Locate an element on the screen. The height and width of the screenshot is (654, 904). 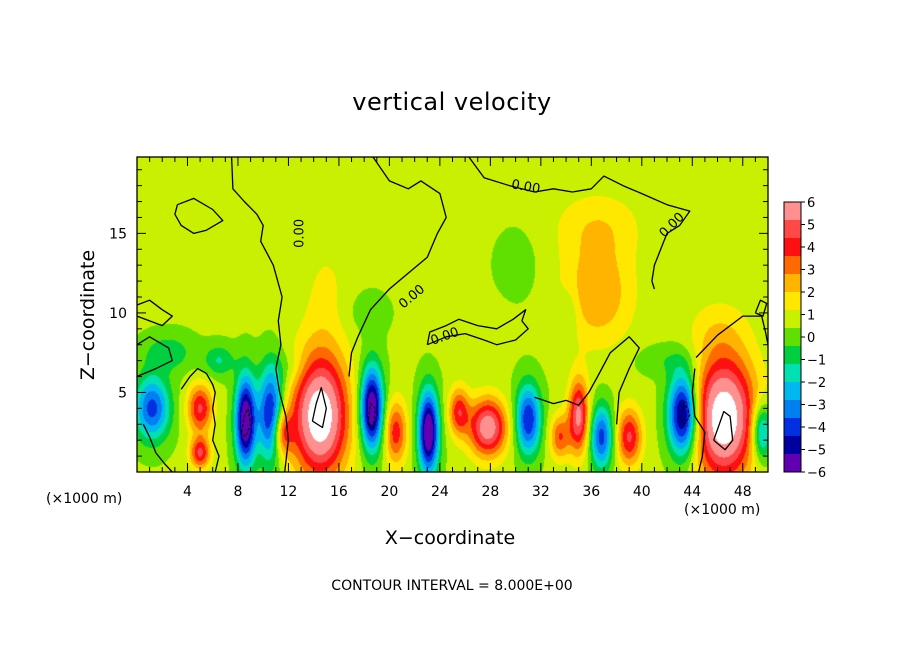
x-tick-label-24: 24 is located at coordinates (440, 492).